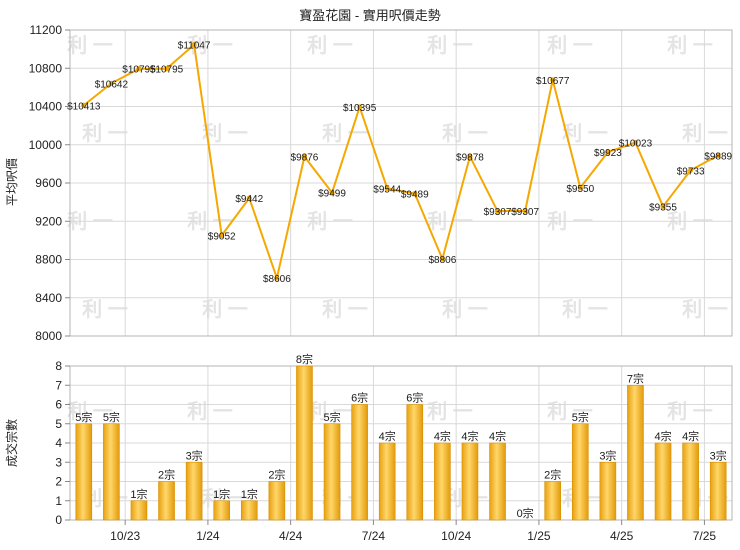  What do you see at coordinates (663, 207) in the screenshot?
I see `price-point-label: $9355` at bounding box center [663, 207].